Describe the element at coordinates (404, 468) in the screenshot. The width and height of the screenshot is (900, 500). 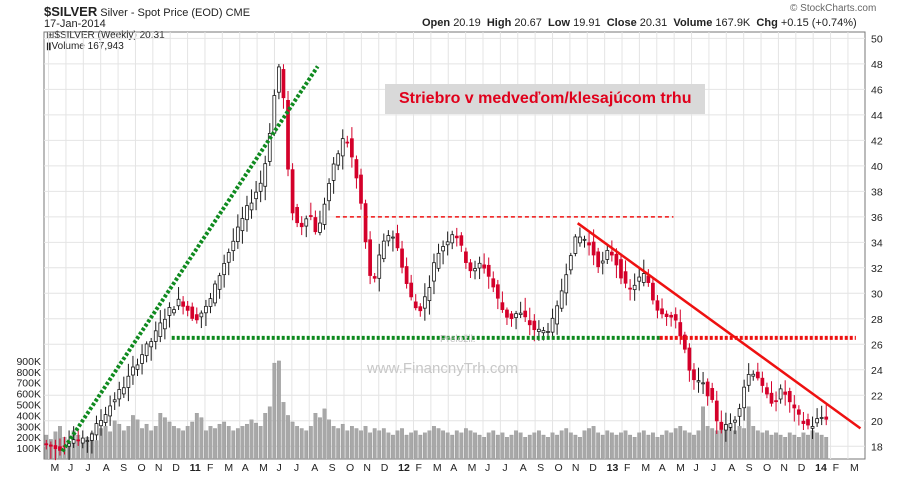
I see `time-tick-label: 12` at that location.